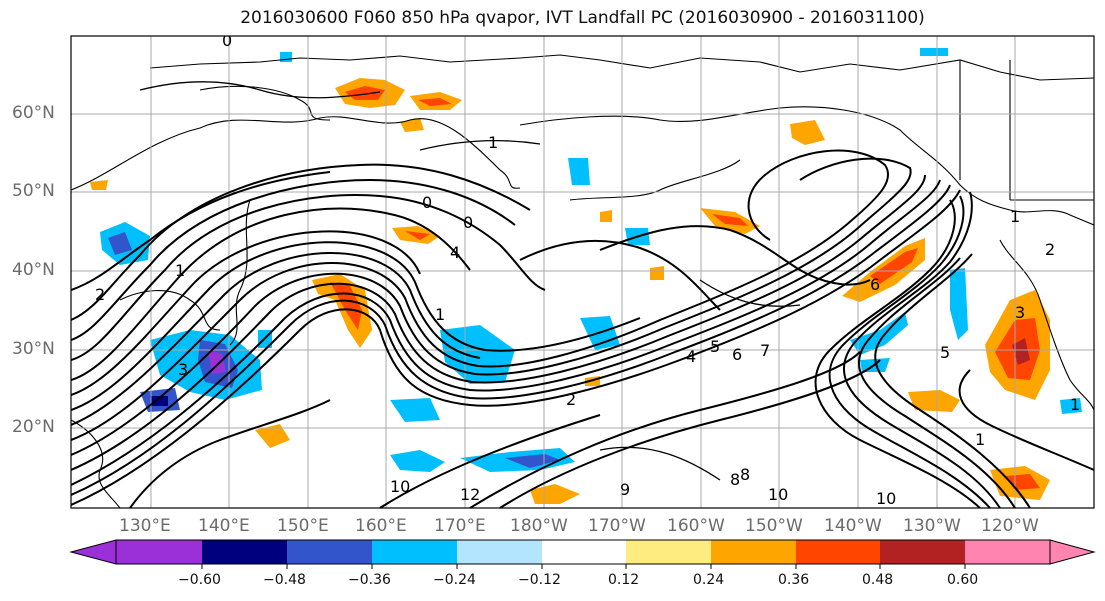  I want to click on colorbar-tick-label: 0.60, so click(963, 580).